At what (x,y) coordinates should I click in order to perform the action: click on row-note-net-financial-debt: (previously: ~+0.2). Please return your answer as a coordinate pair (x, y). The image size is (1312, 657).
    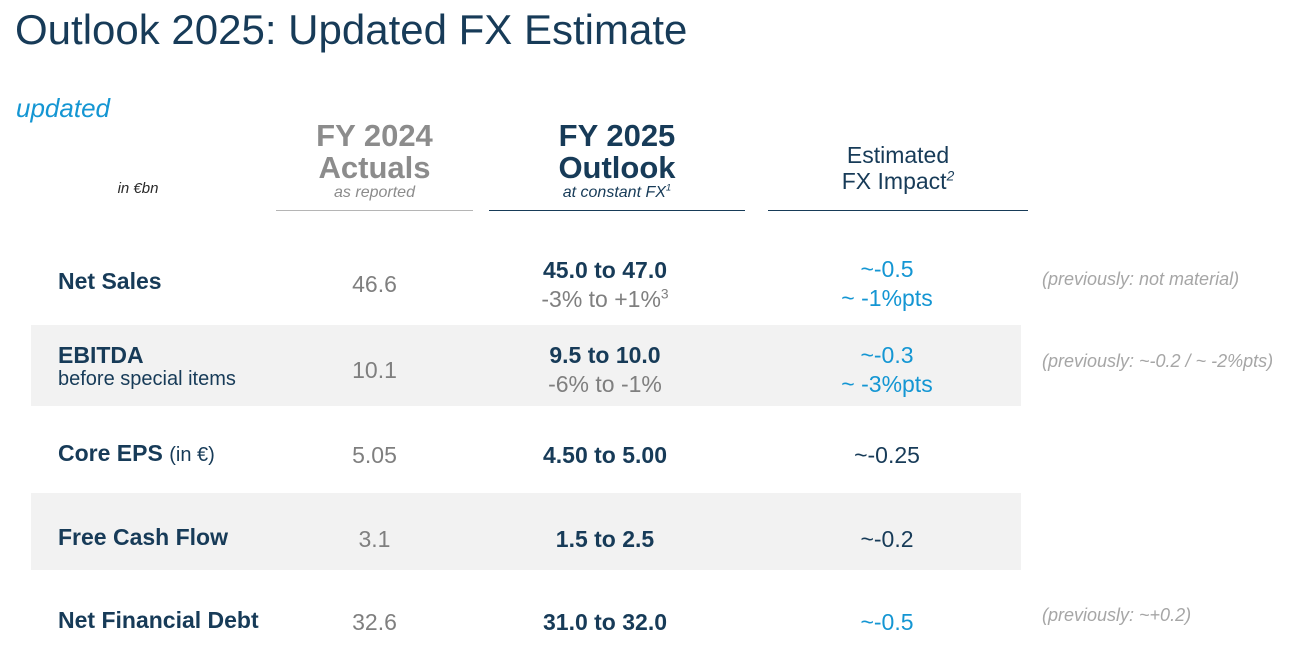
    Looking at the image, I should click on (1117, 615).